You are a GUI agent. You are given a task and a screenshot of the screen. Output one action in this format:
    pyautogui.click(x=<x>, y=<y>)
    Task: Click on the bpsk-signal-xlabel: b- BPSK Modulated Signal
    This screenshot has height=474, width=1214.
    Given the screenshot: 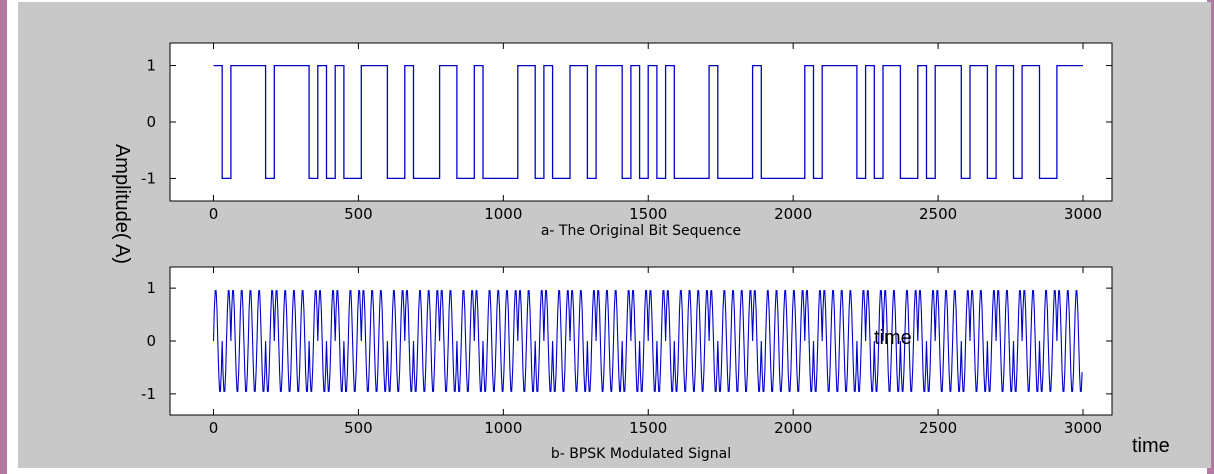 What is the action you would take?
    pyautogui.click(x=641, y=454)
    